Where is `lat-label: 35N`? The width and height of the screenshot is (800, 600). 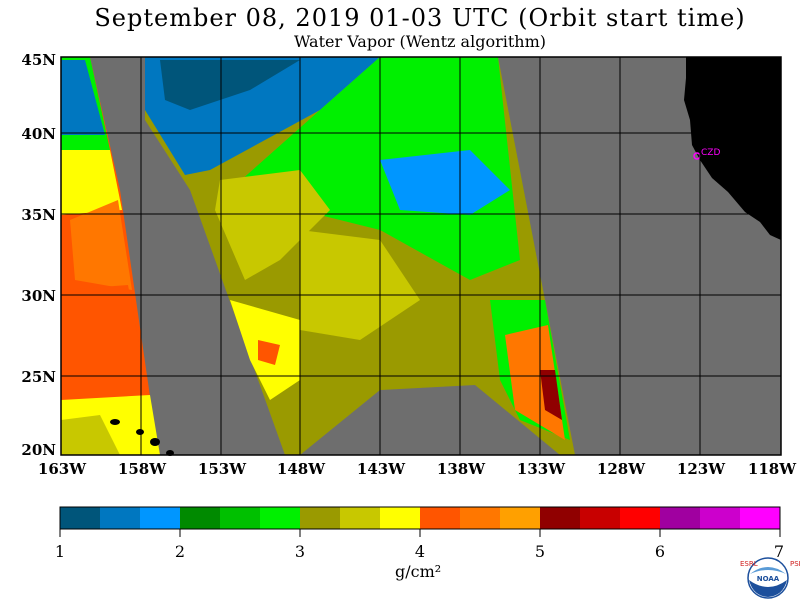 lat-label: 35N is located at coordinates (38, 215).